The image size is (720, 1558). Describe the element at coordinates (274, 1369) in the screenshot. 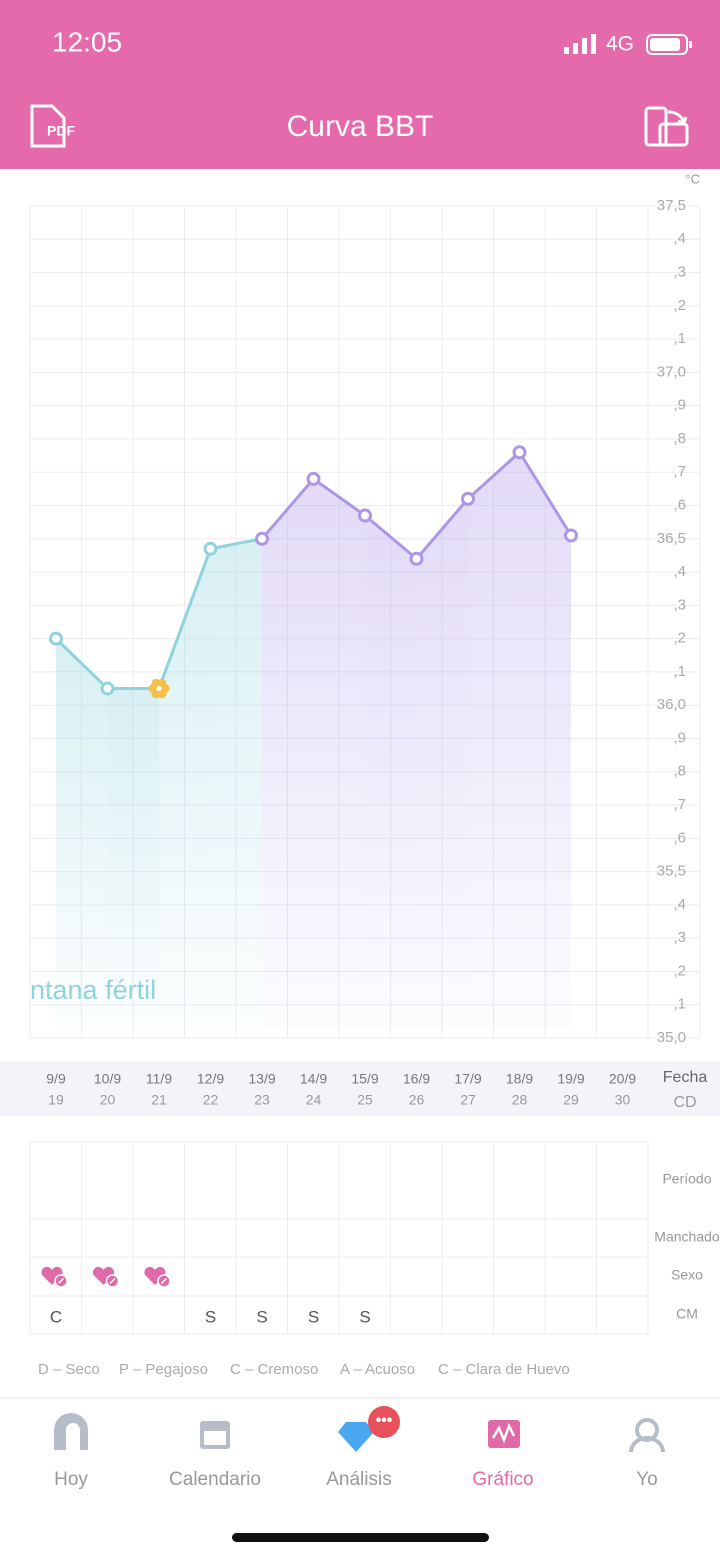

I see `cm-legend-item: C – Cremoso` at that location.